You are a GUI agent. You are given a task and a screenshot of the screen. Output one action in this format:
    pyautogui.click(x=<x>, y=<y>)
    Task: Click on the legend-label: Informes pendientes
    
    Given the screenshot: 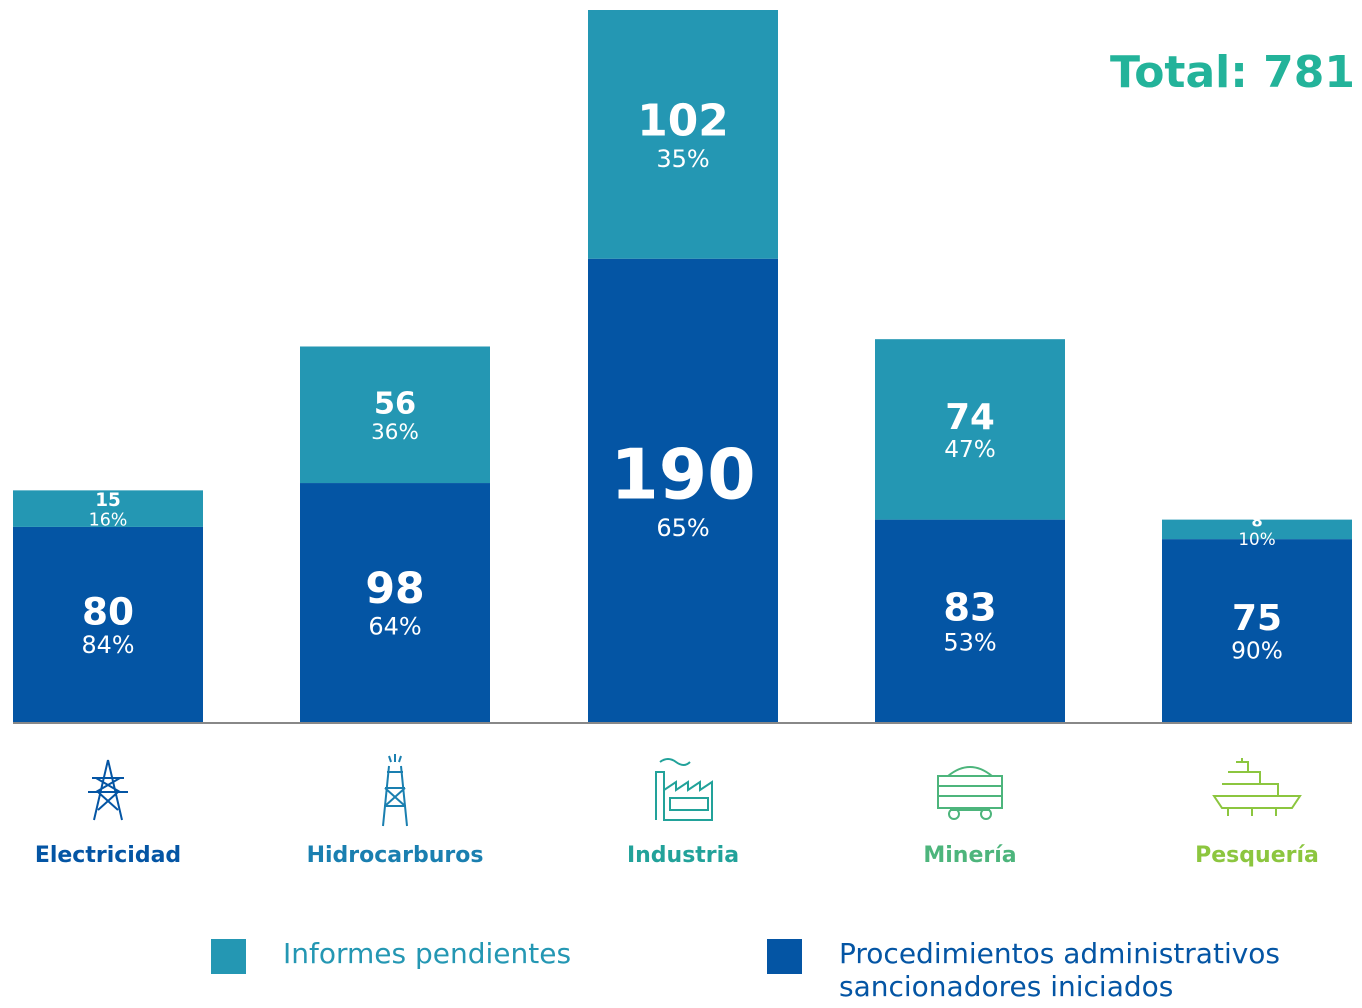 What is the action you would take?
    pyautogui.click(x=427, y=953)
    